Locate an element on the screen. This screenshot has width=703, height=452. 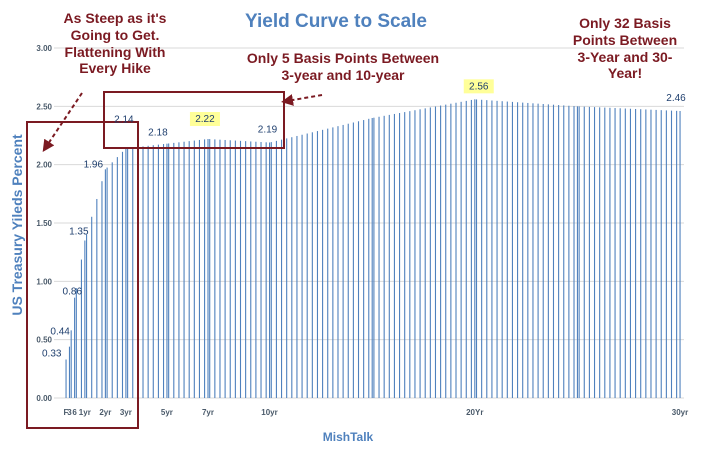
x-tick-label: 2yr is located at coordinates (105, 412).